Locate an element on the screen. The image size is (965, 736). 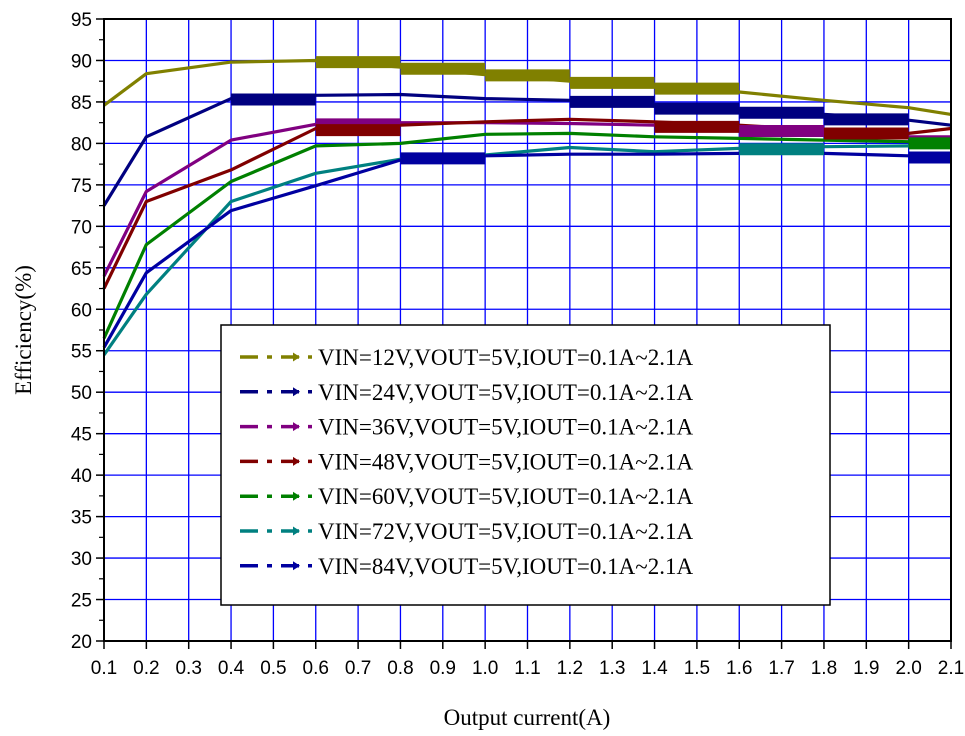
y-tick-label: 60 is located at coordinates (81, 310).